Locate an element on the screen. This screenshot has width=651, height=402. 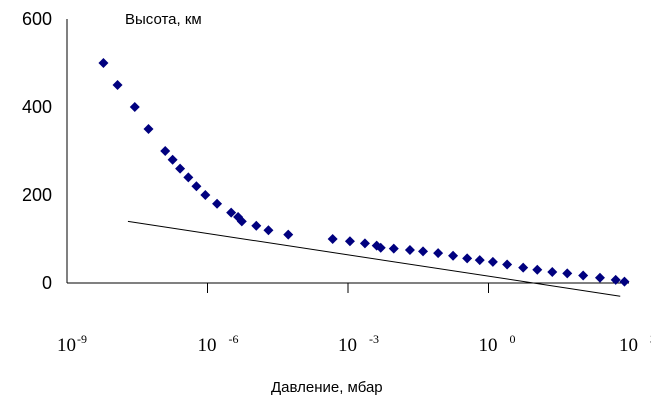
y-axis-title: Высота, км is located at coordinates (163, 19).